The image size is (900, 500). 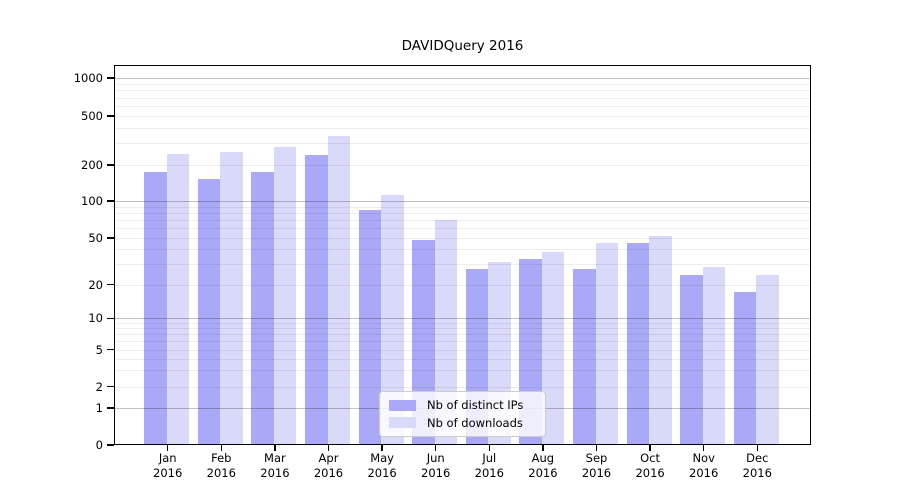 What do you see at coordinates (209, 312) in the screenshot?
I see `bar-feb-ips` at bounding box center [209, 312].